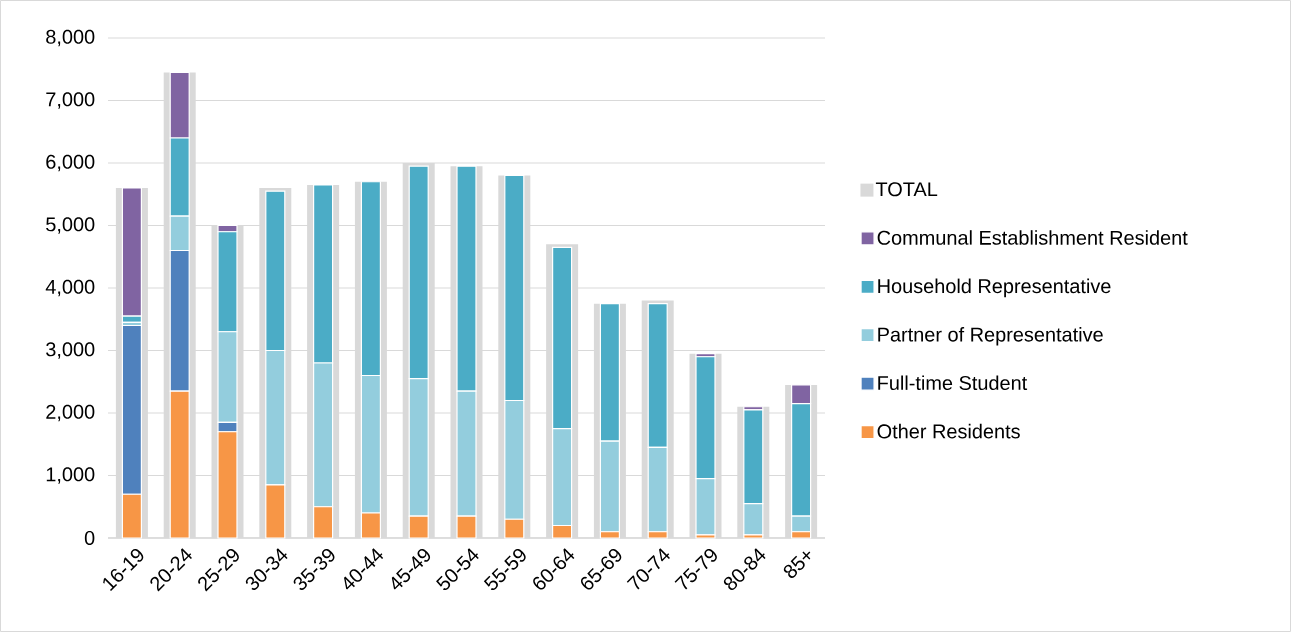 This screenshot has width=1291, height=632. What do you see at coordinates (70, 350) in the screenshot?
I see `y-tick-label: 3,000` at bounding box center [70, 350].